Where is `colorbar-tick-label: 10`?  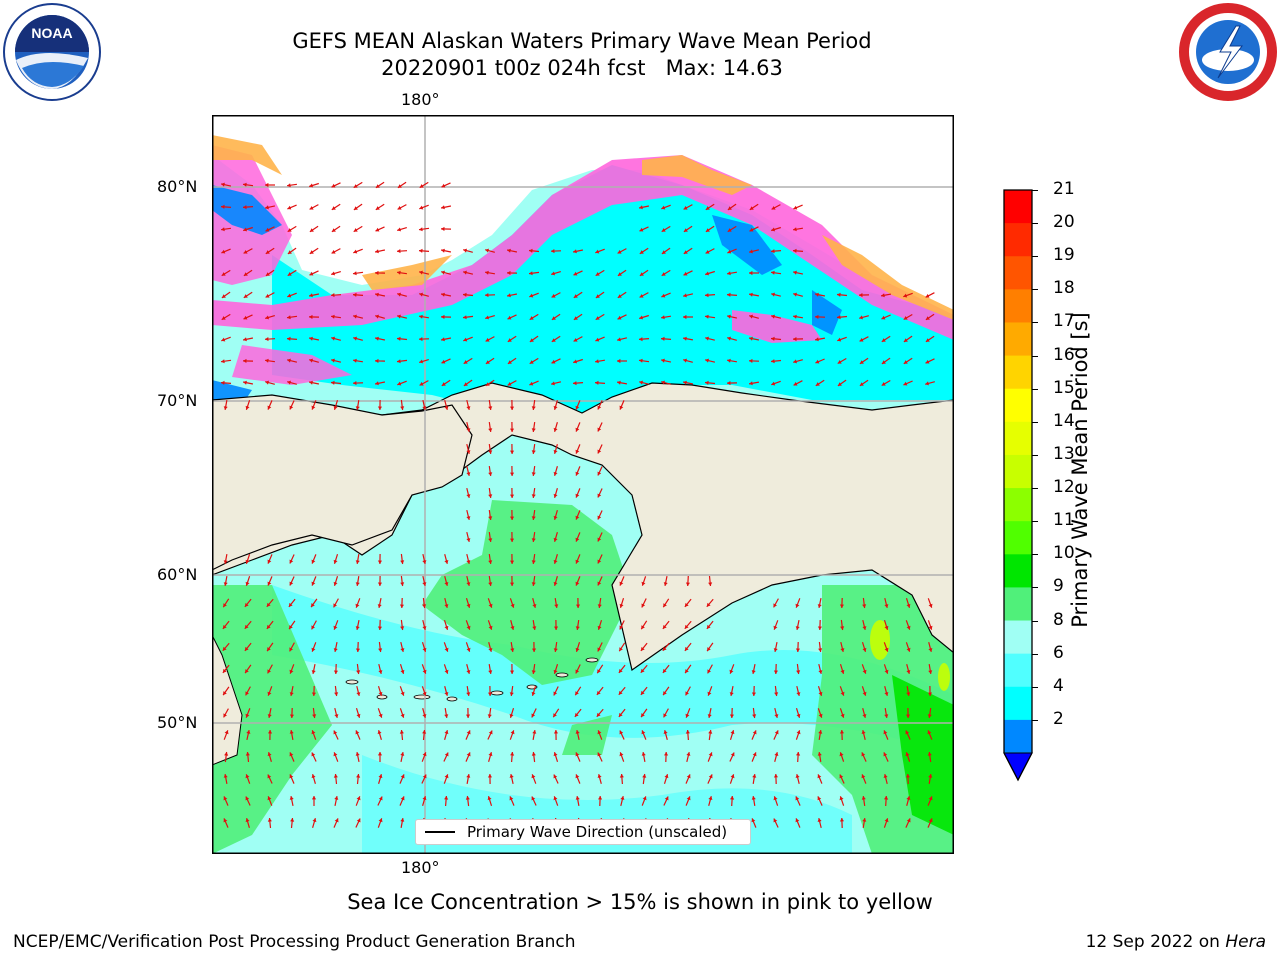
colorbar-tick-label: 10 is located at coordinates (1064, 553).